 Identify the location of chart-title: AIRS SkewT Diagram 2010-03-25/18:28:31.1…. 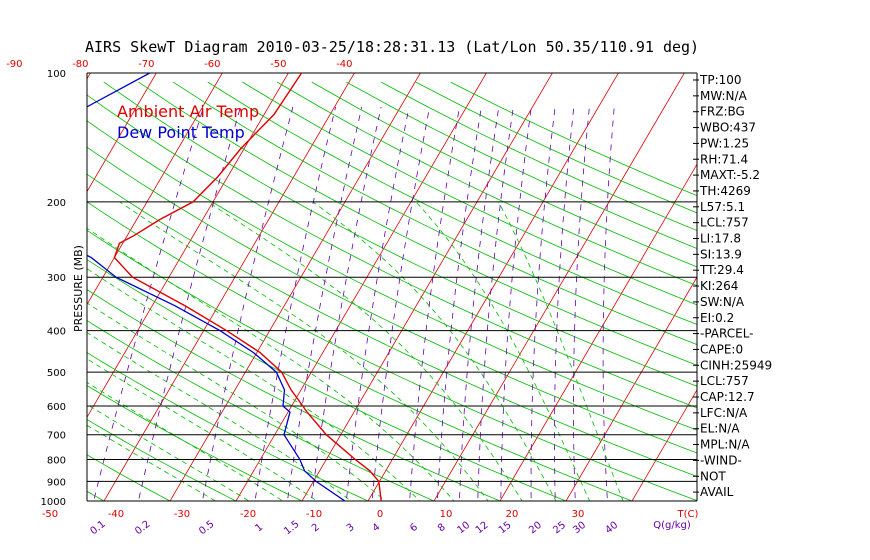
(392, 47).